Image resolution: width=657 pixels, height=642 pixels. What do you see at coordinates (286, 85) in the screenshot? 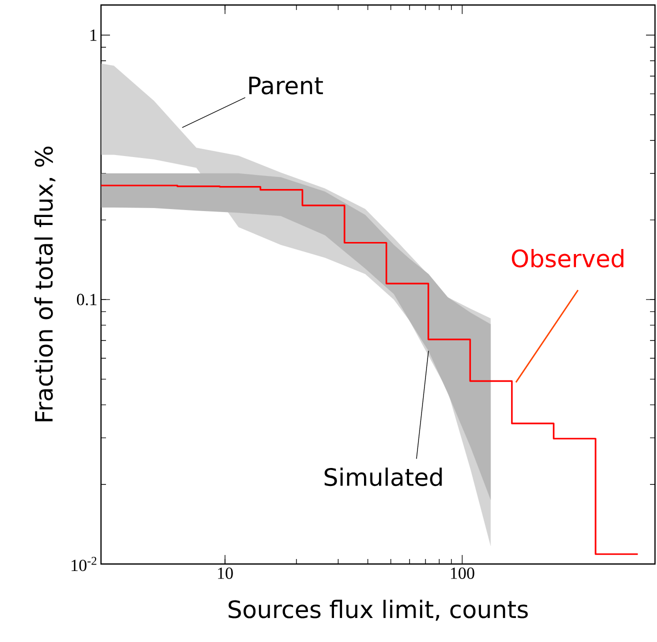
I see `annotation: Parent` at bounding box center [286, 85].